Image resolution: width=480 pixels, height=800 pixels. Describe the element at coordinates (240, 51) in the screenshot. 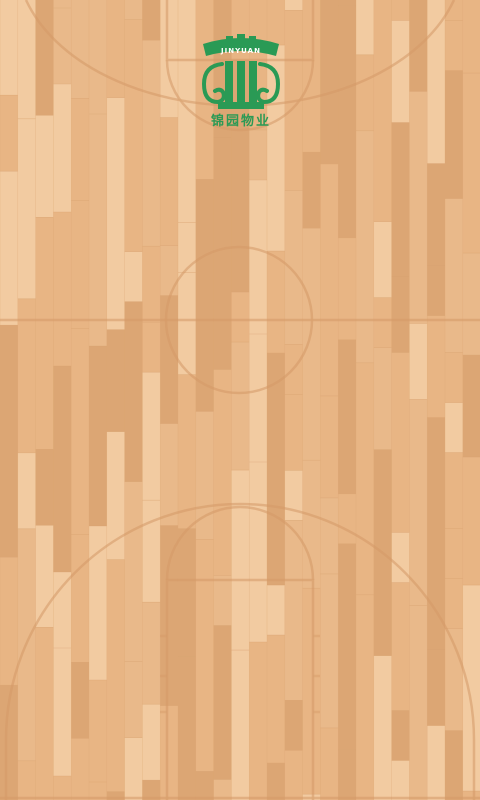

I see `crest-banner-text: JINYUAN` at that location.